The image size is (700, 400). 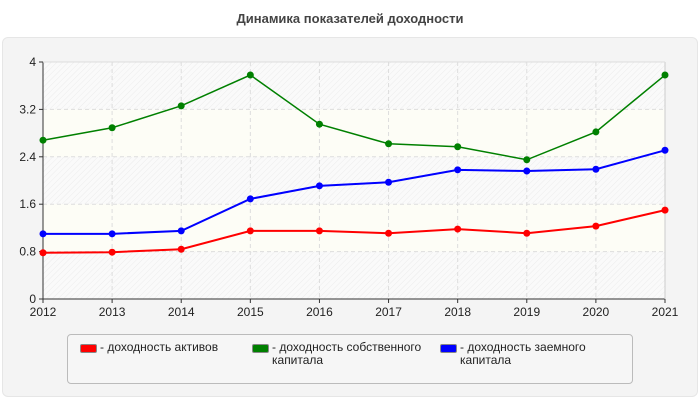 I want to click on y-tick-label: 0, so click(x=32, y=299).